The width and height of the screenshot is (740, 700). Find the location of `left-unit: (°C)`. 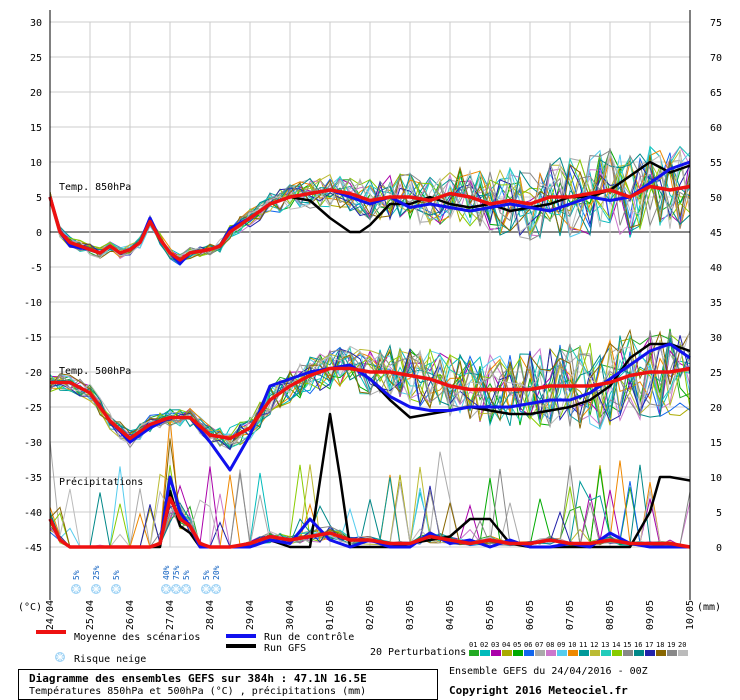

left-unit: (°C) is located at coordinates (30, 607).